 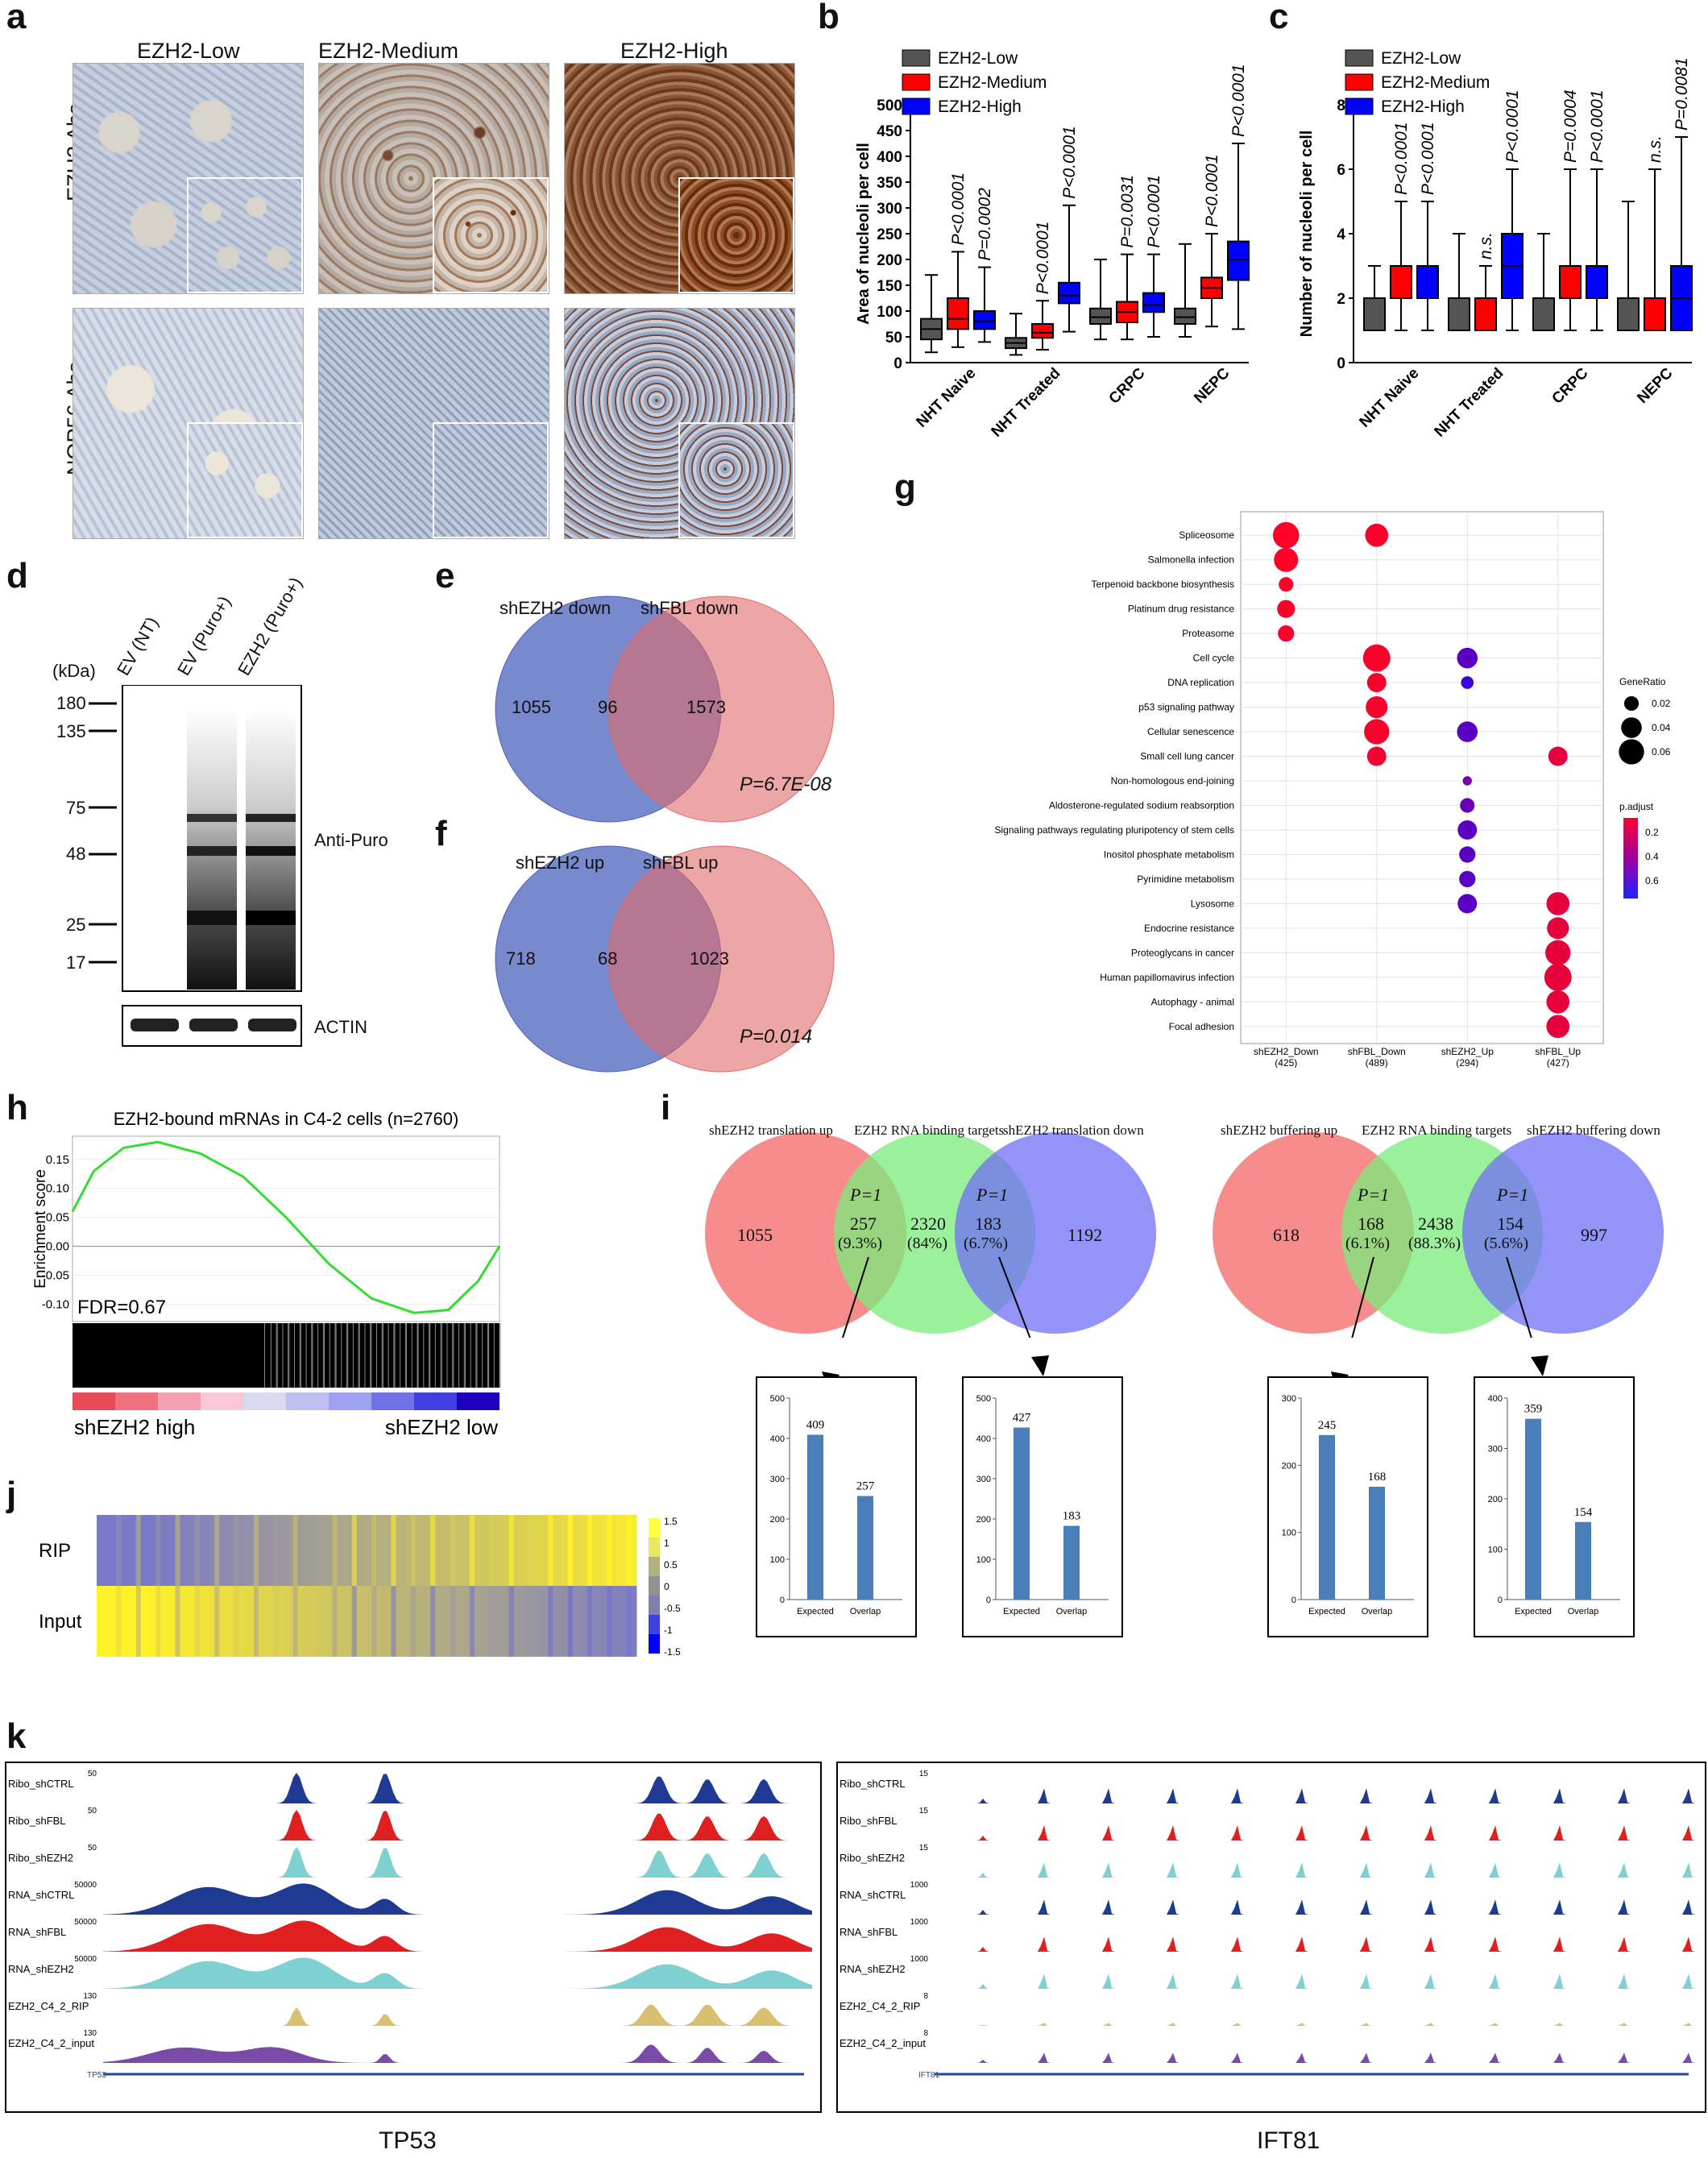 What do you see at coordinates (926, 1996) in the screenshot?
I see `track-scale: 8` at bounding box center [926, 1996].